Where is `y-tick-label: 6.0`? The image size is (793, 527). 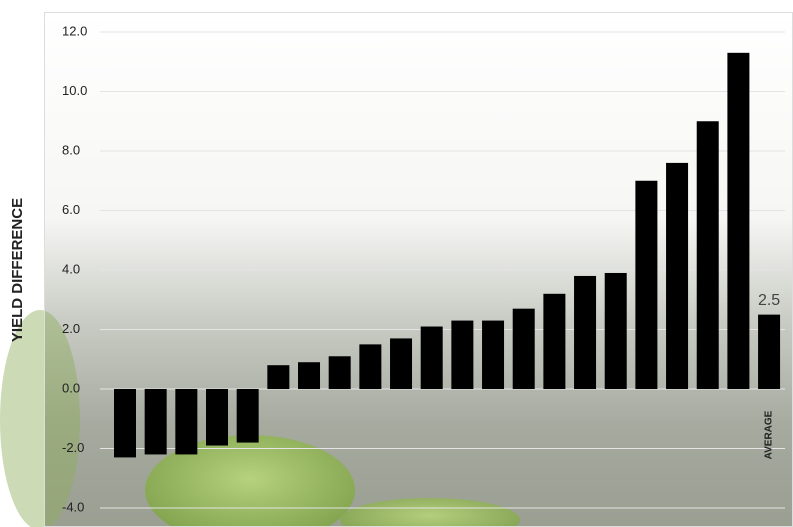 y-tick-label: 6.0 is located at coordinates (71, 209).